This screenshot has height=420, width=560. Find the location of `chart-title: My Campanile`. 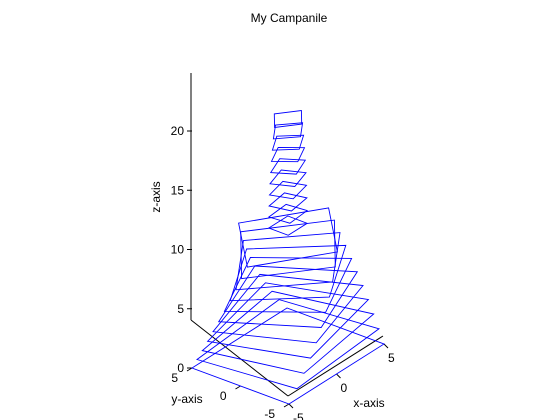

chart-title: My Campanile is located at coordinates (289, 18).